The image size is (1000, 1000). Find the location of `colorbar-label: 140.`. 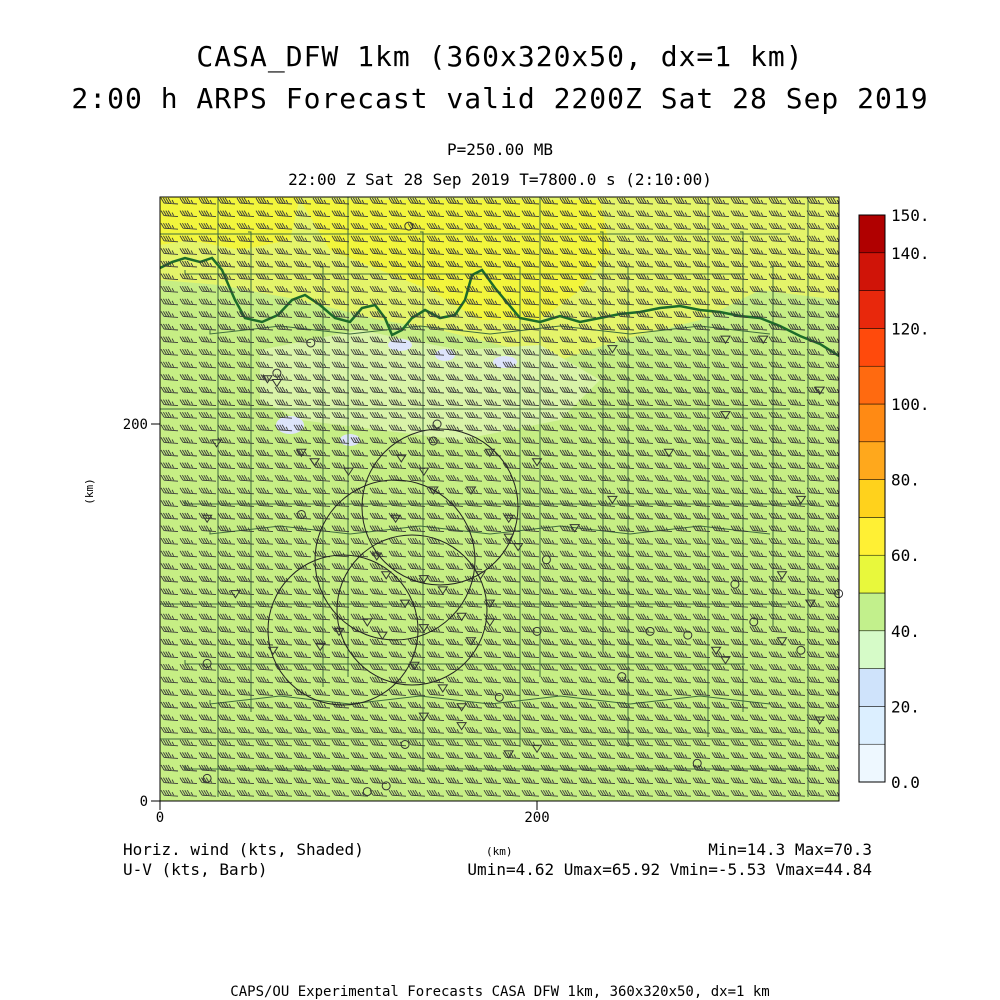

colorbar-label: 140. is located at coordinates (910, 253).